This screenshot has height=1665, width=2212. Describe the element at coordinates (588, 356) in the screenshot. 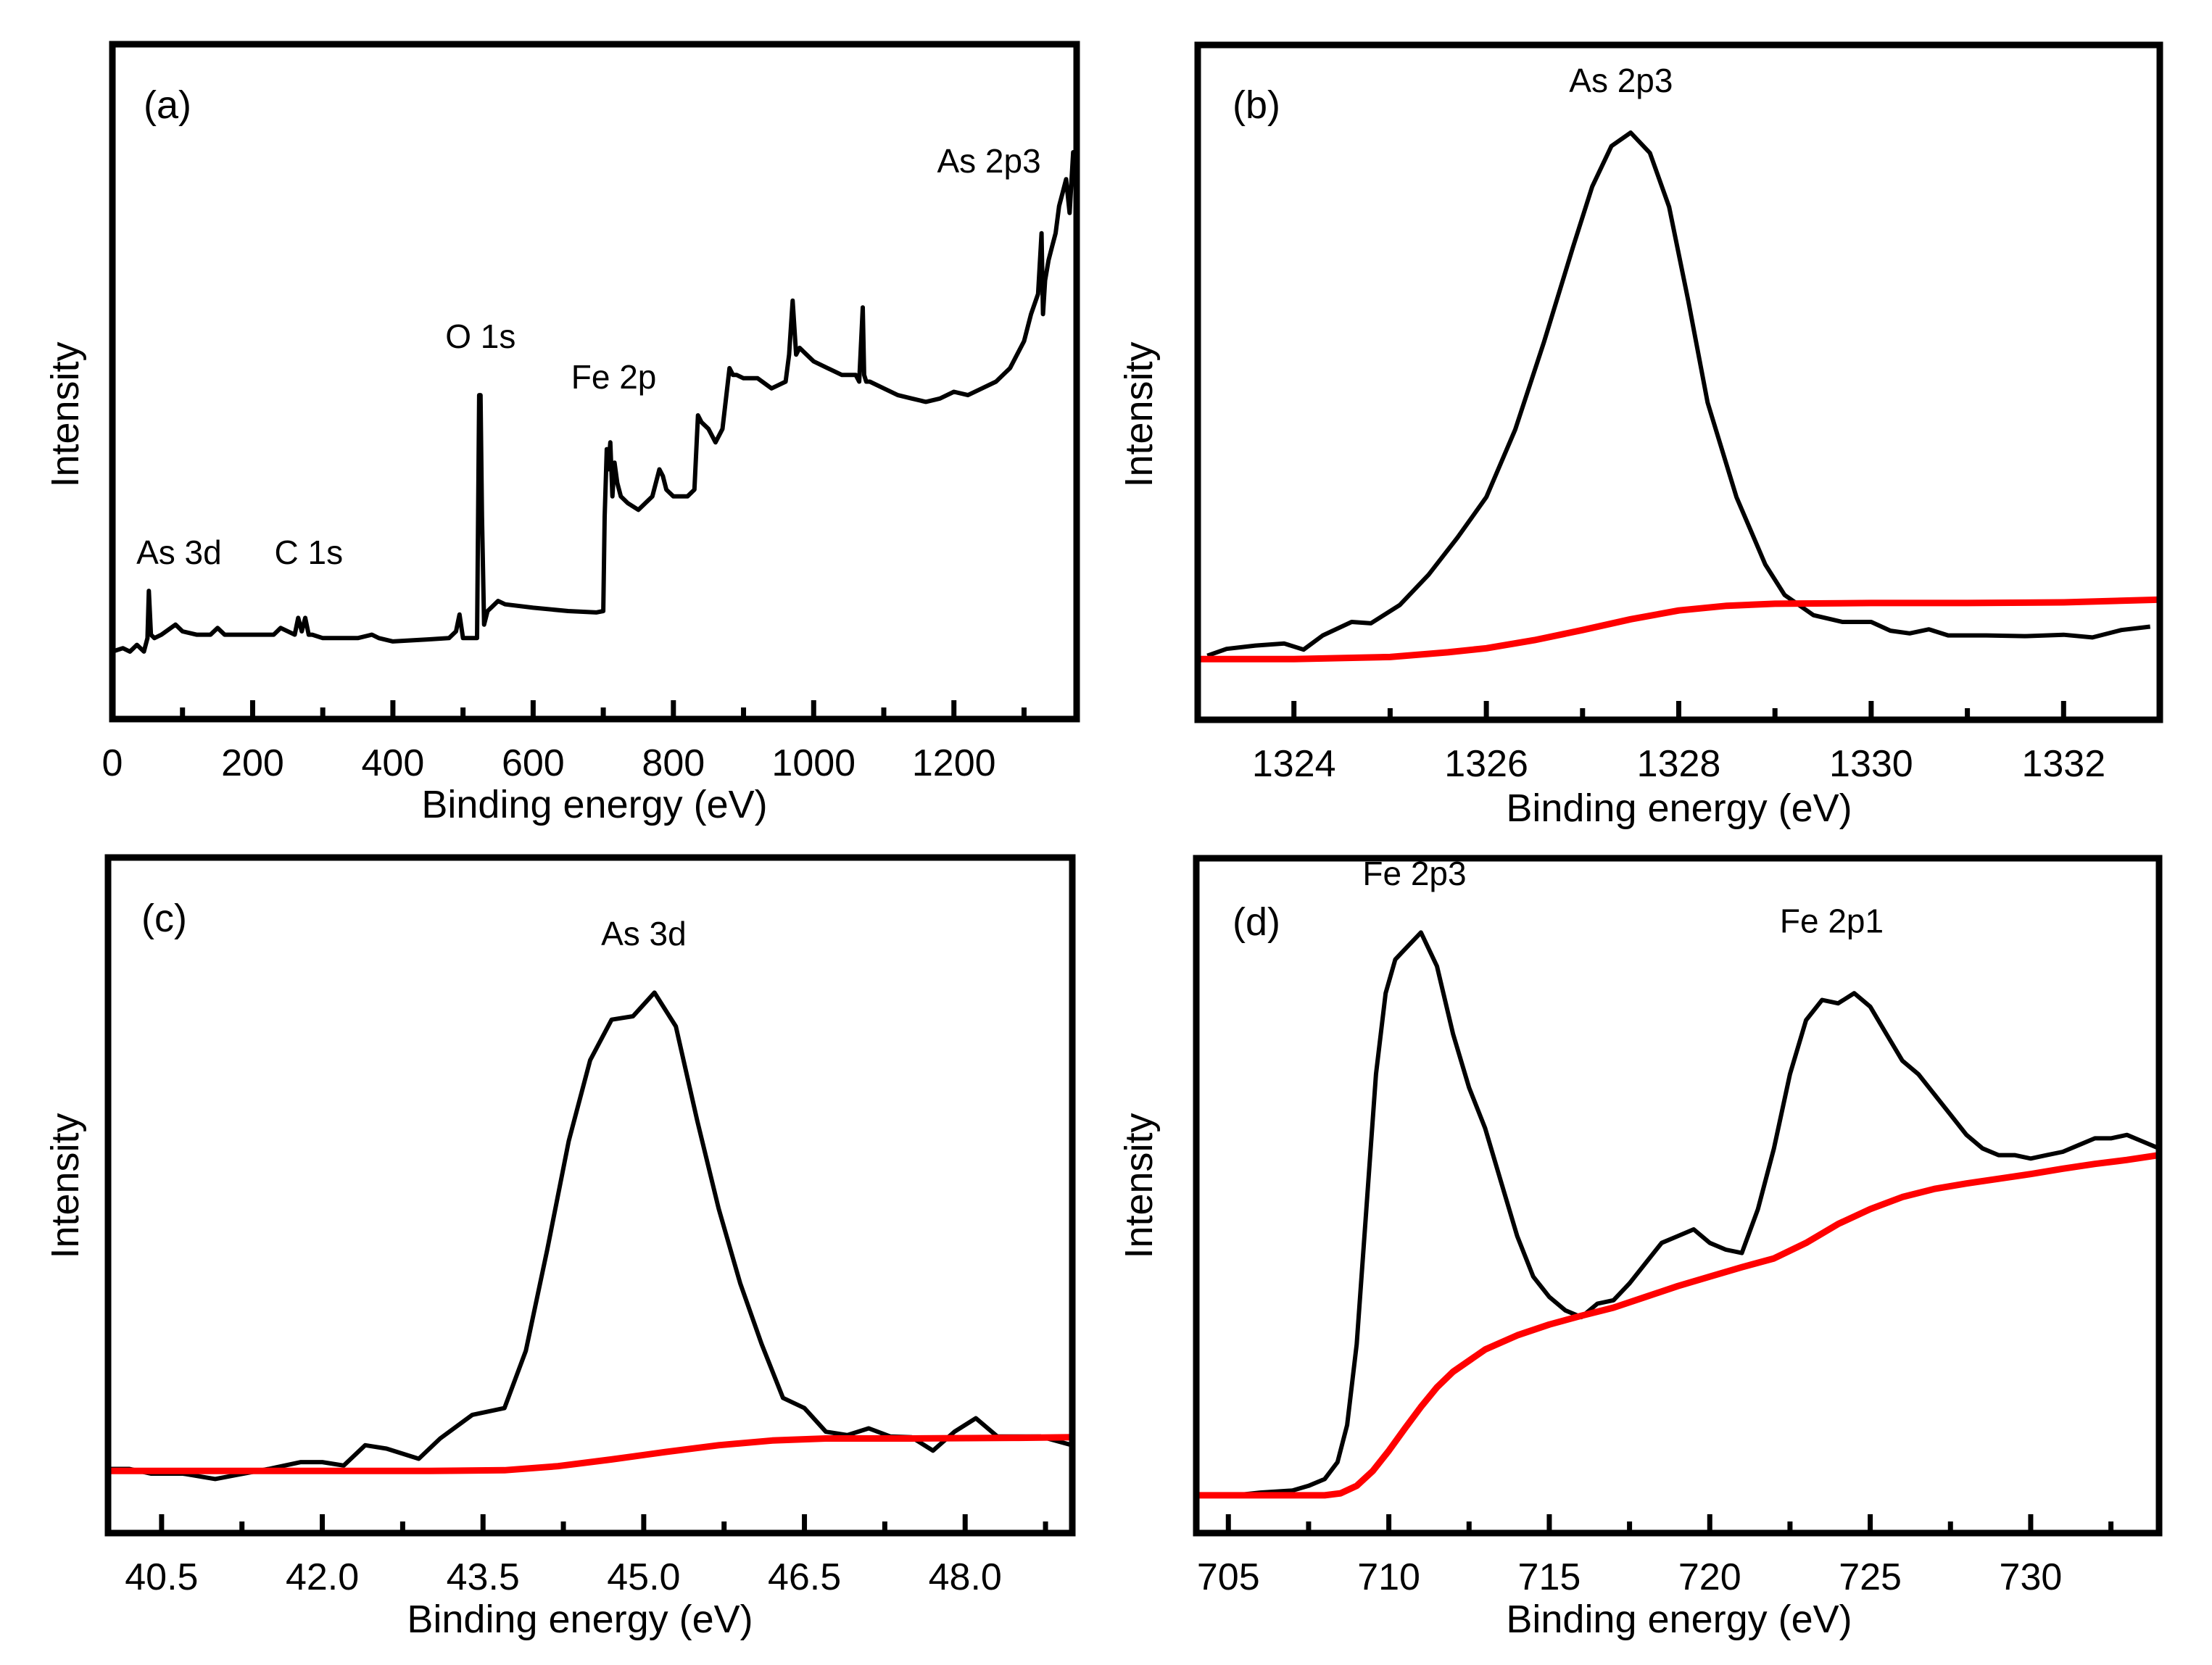

I see `panel-a-annotations: As 3d C 1s O 1s Fe 2p As 2p3` at that location.